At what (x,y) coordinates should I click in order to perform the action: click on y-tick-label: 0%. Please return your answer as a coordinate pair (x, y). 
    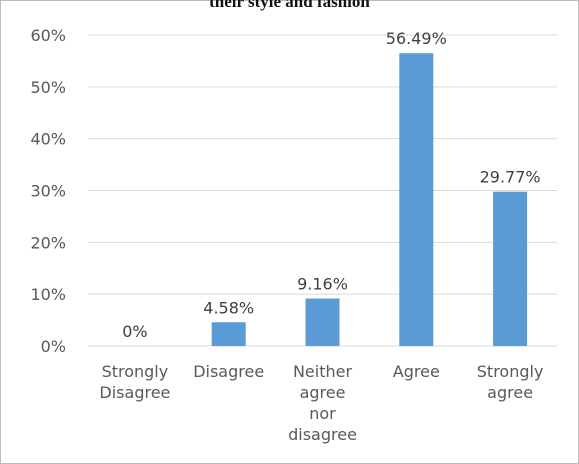
    Looking at the image, I should click on (53, 346).